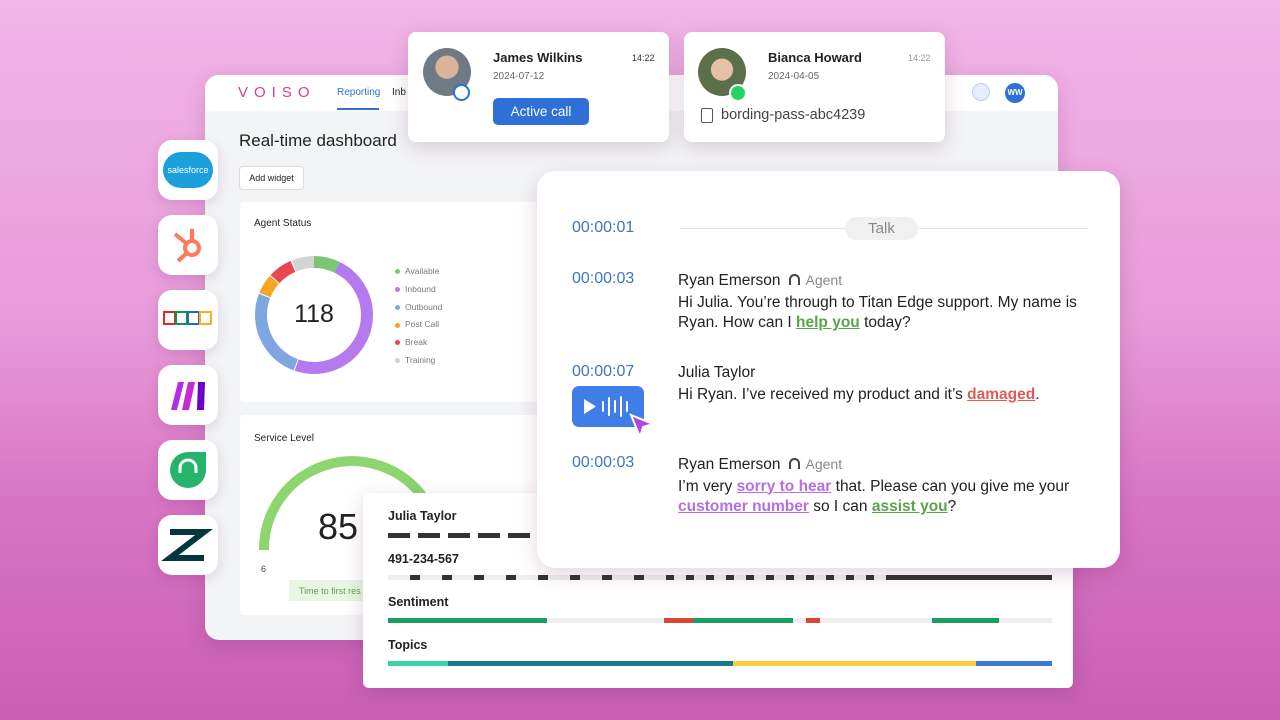 The image size is (1280, 720). Describe the element at coordinates (422, 271) in the screenshot. I see `legend-label: Available` at that location.